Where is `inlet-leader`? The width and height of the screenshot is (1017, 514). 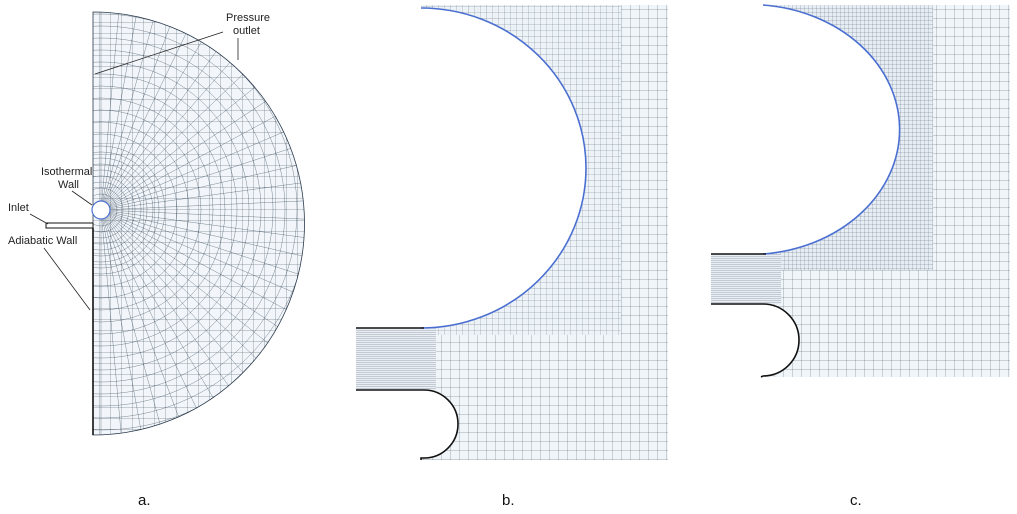 inlet-leader is located at coordinates (39, 219).